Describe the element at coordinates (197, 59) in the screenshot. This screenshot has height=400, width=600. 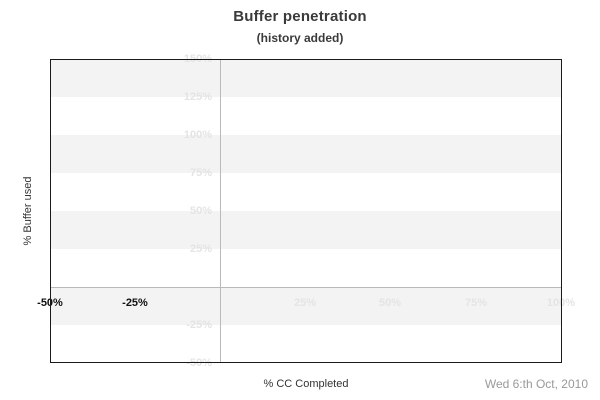
I see `y-tick-150: 150%` at that location.